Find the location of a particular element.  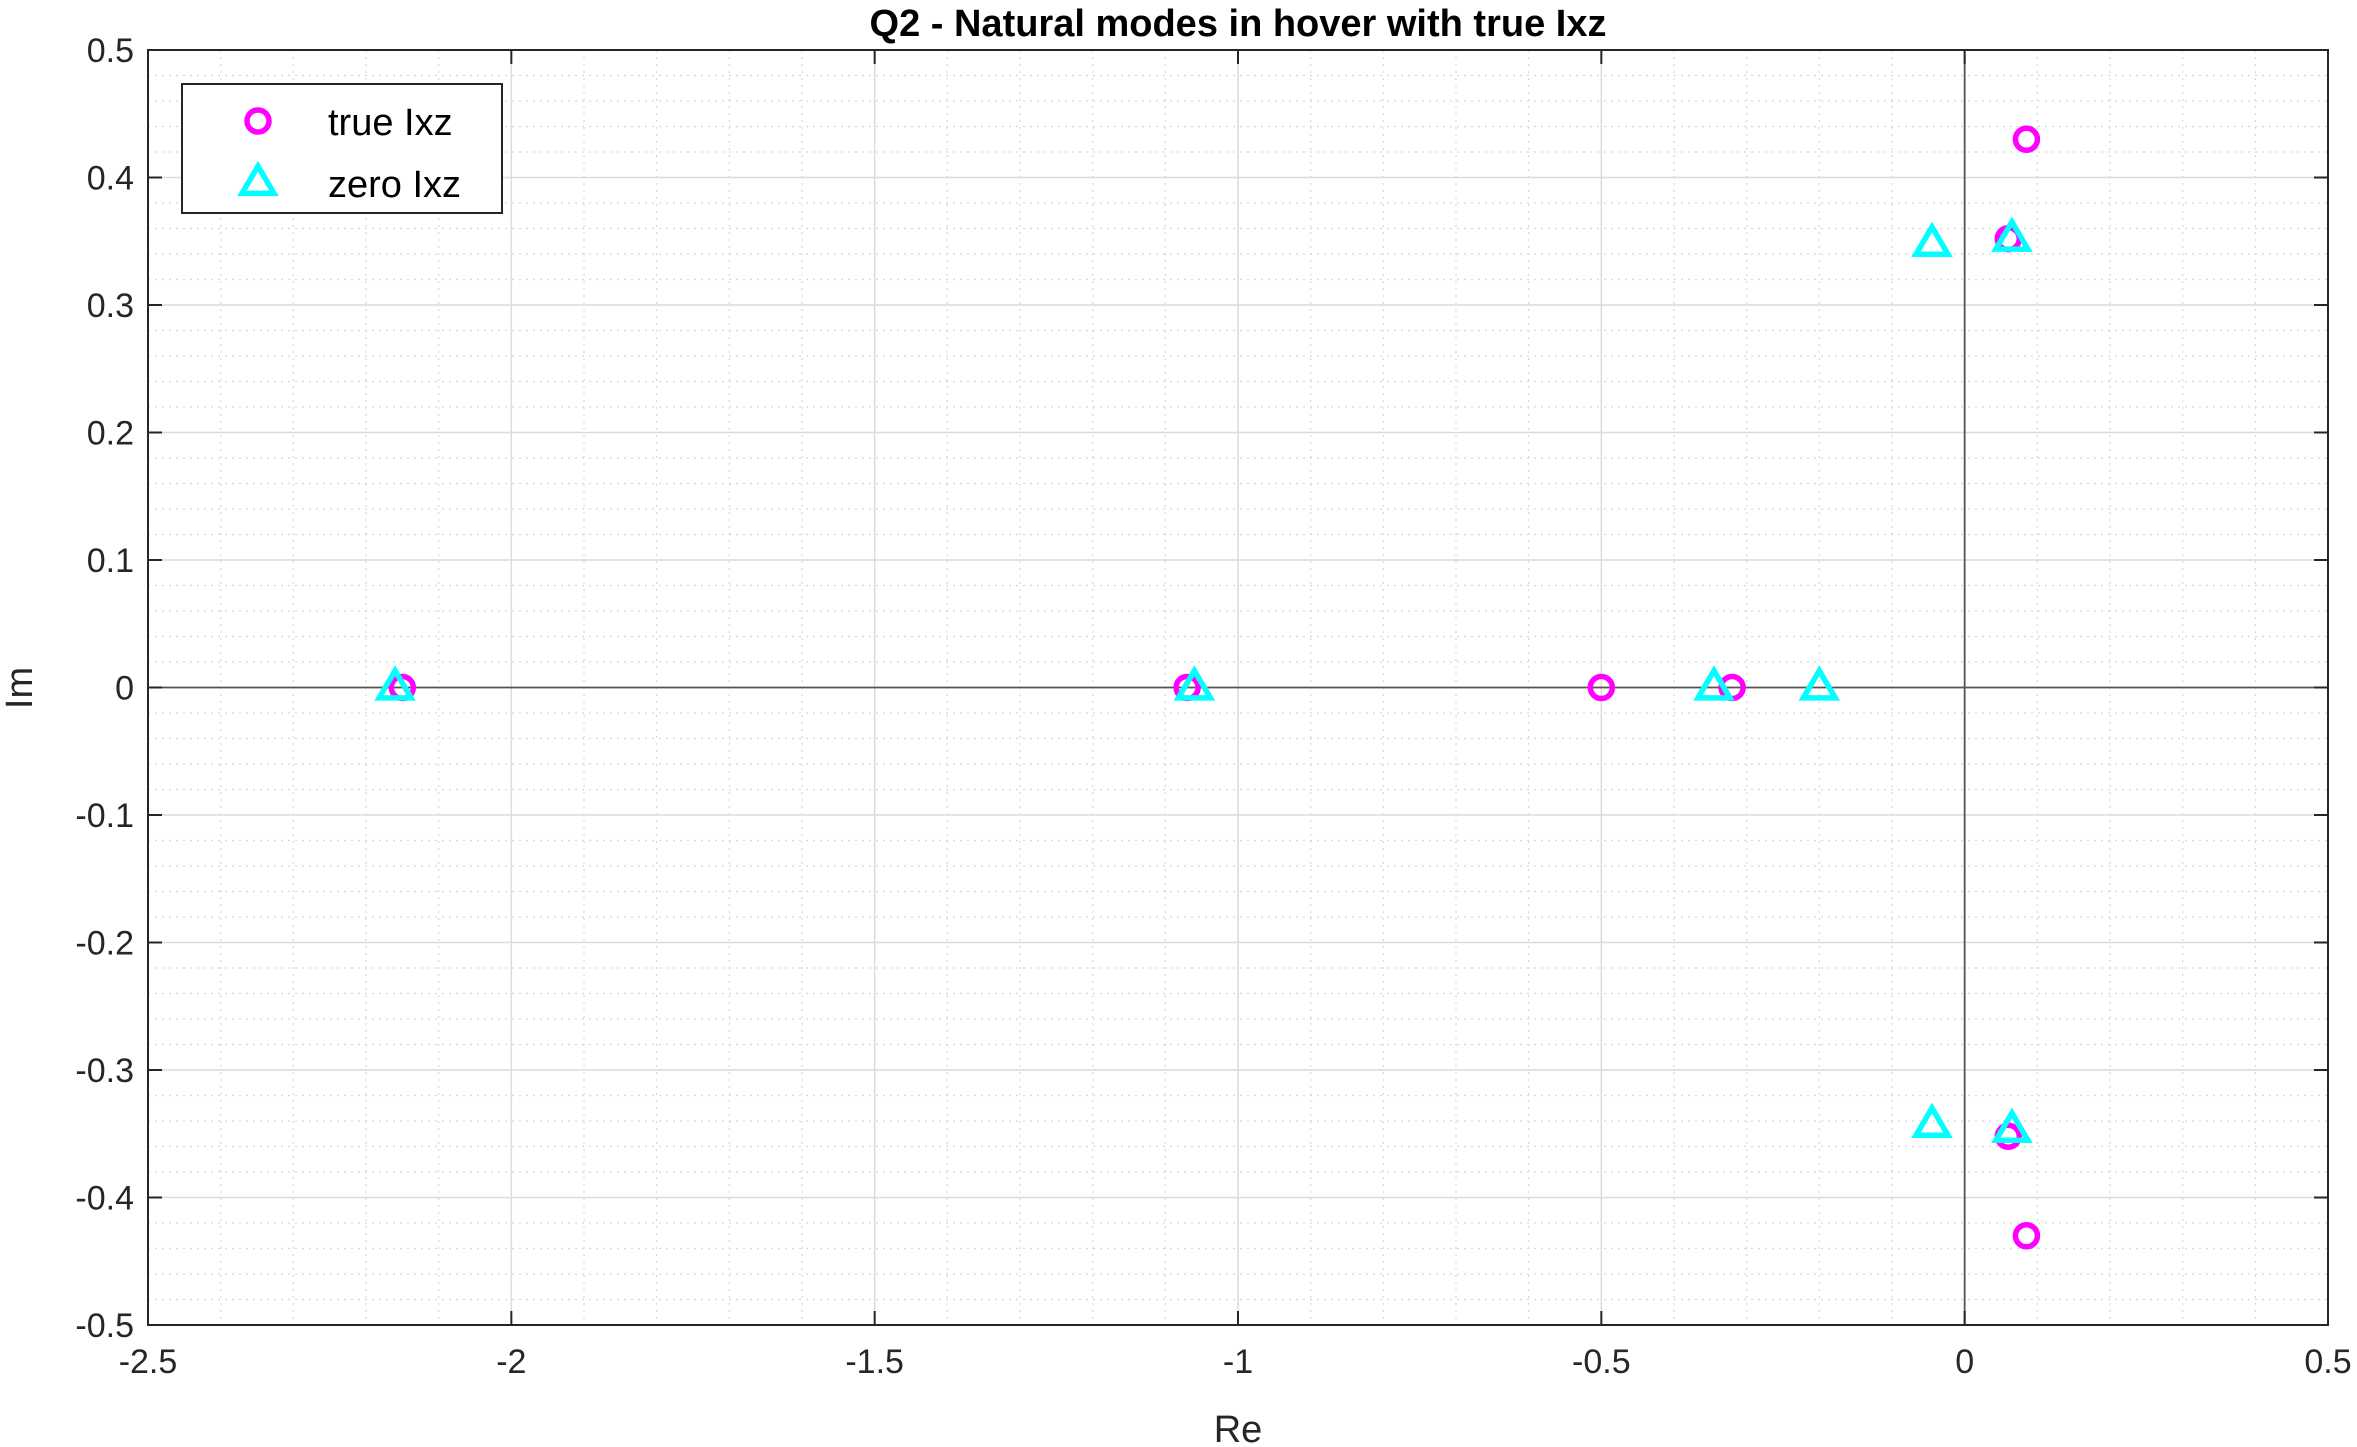

y-axis-label: Im is located at coordinates (20, 688).